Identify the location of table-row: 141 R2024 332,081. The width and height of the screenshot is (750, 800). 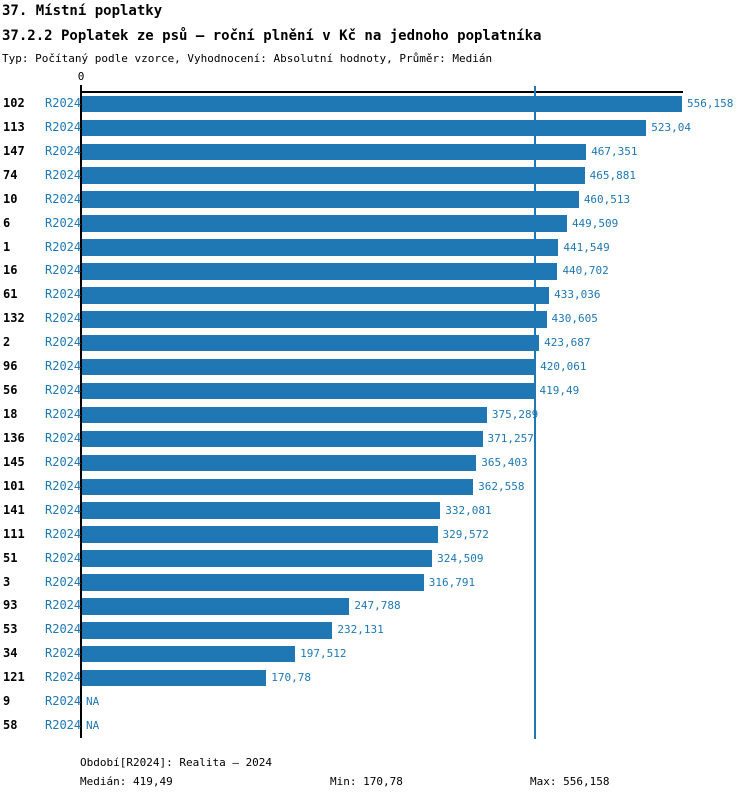
(375, 511).